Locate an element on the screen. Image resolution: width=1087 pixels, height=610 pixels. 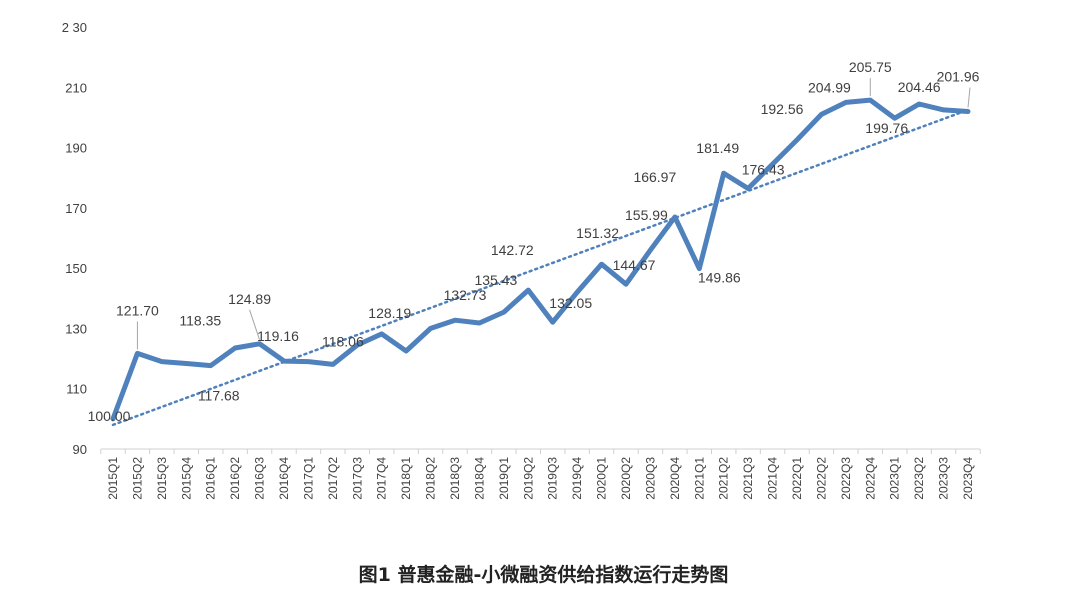
data-label: 135.43 is located at coordinates (495, 280).